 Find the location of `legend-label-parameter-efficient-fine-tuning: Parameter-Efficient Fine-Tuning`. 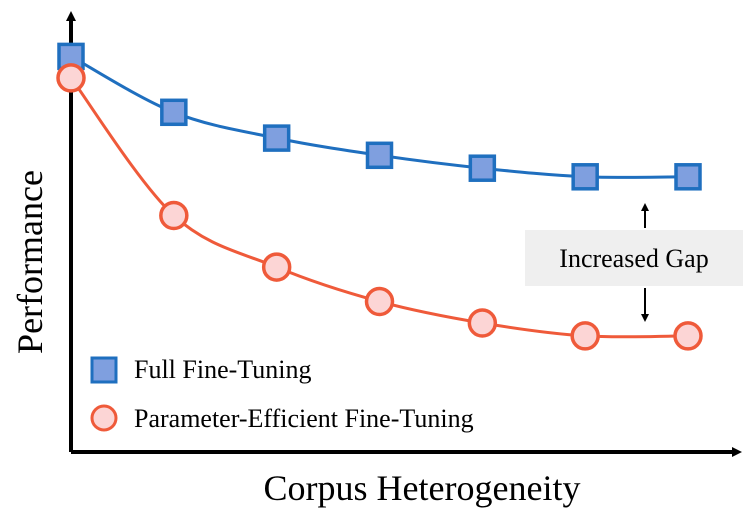

legend-label-parameter-efficient-fine-tuning: Parameter-Efficient Fine-Tuning is located at coordinates (304, 418).